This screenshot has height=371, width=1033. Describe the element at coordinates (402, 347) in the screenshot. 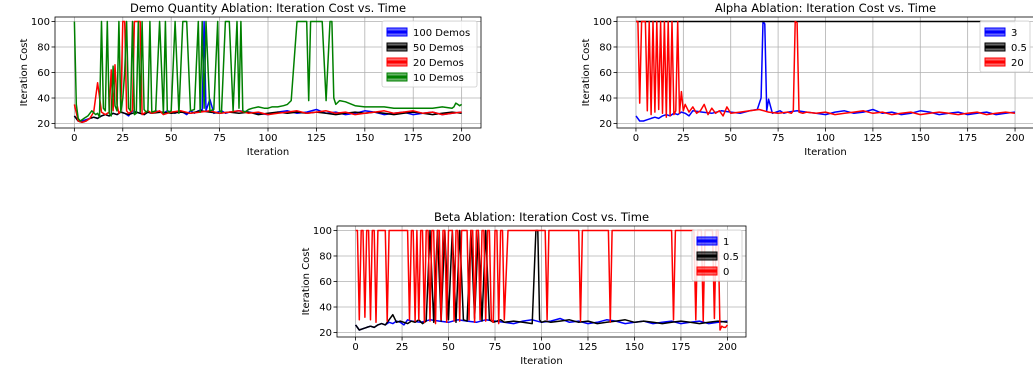

I see `beta-x-tick-label: 25` at that location.